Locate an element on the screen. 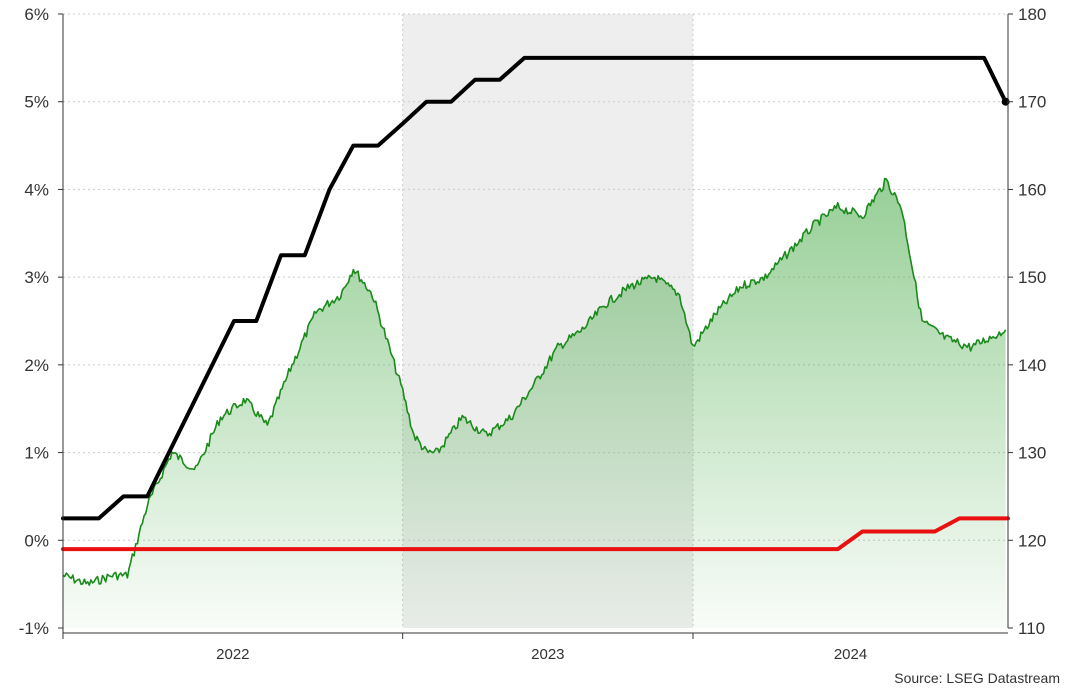 The height and width of the screenshot is (690, 1068). x-tick-label: 2022 is located at coordinates (232, 654).